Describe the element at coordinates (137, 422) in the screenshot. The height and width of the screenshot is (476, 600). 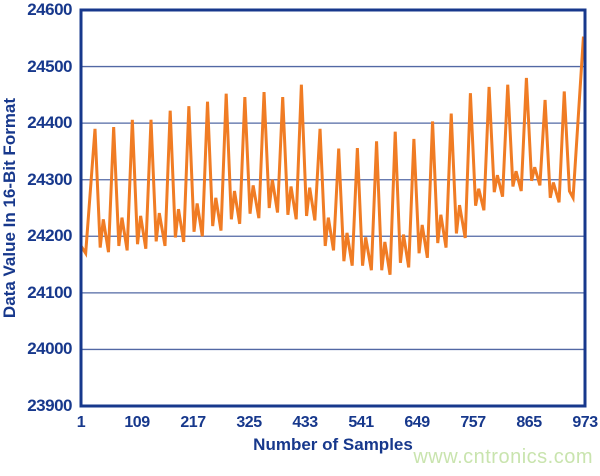
I see `x-tick-label: 109` at that location.